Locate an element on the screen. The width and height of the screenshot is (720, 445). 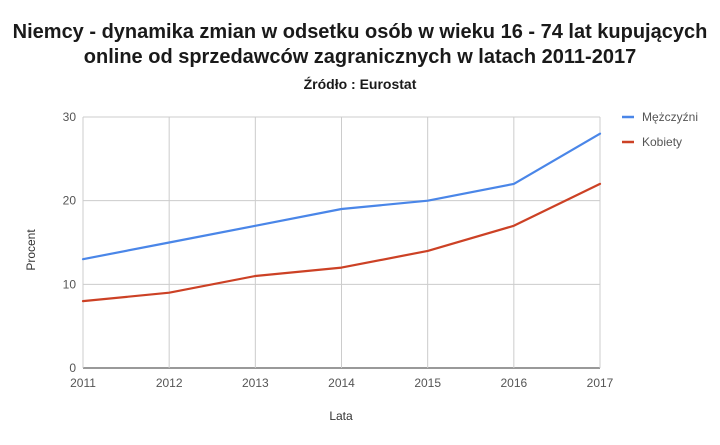
legend-label-0: Mężczyźni is located at coordinates (670, 117).